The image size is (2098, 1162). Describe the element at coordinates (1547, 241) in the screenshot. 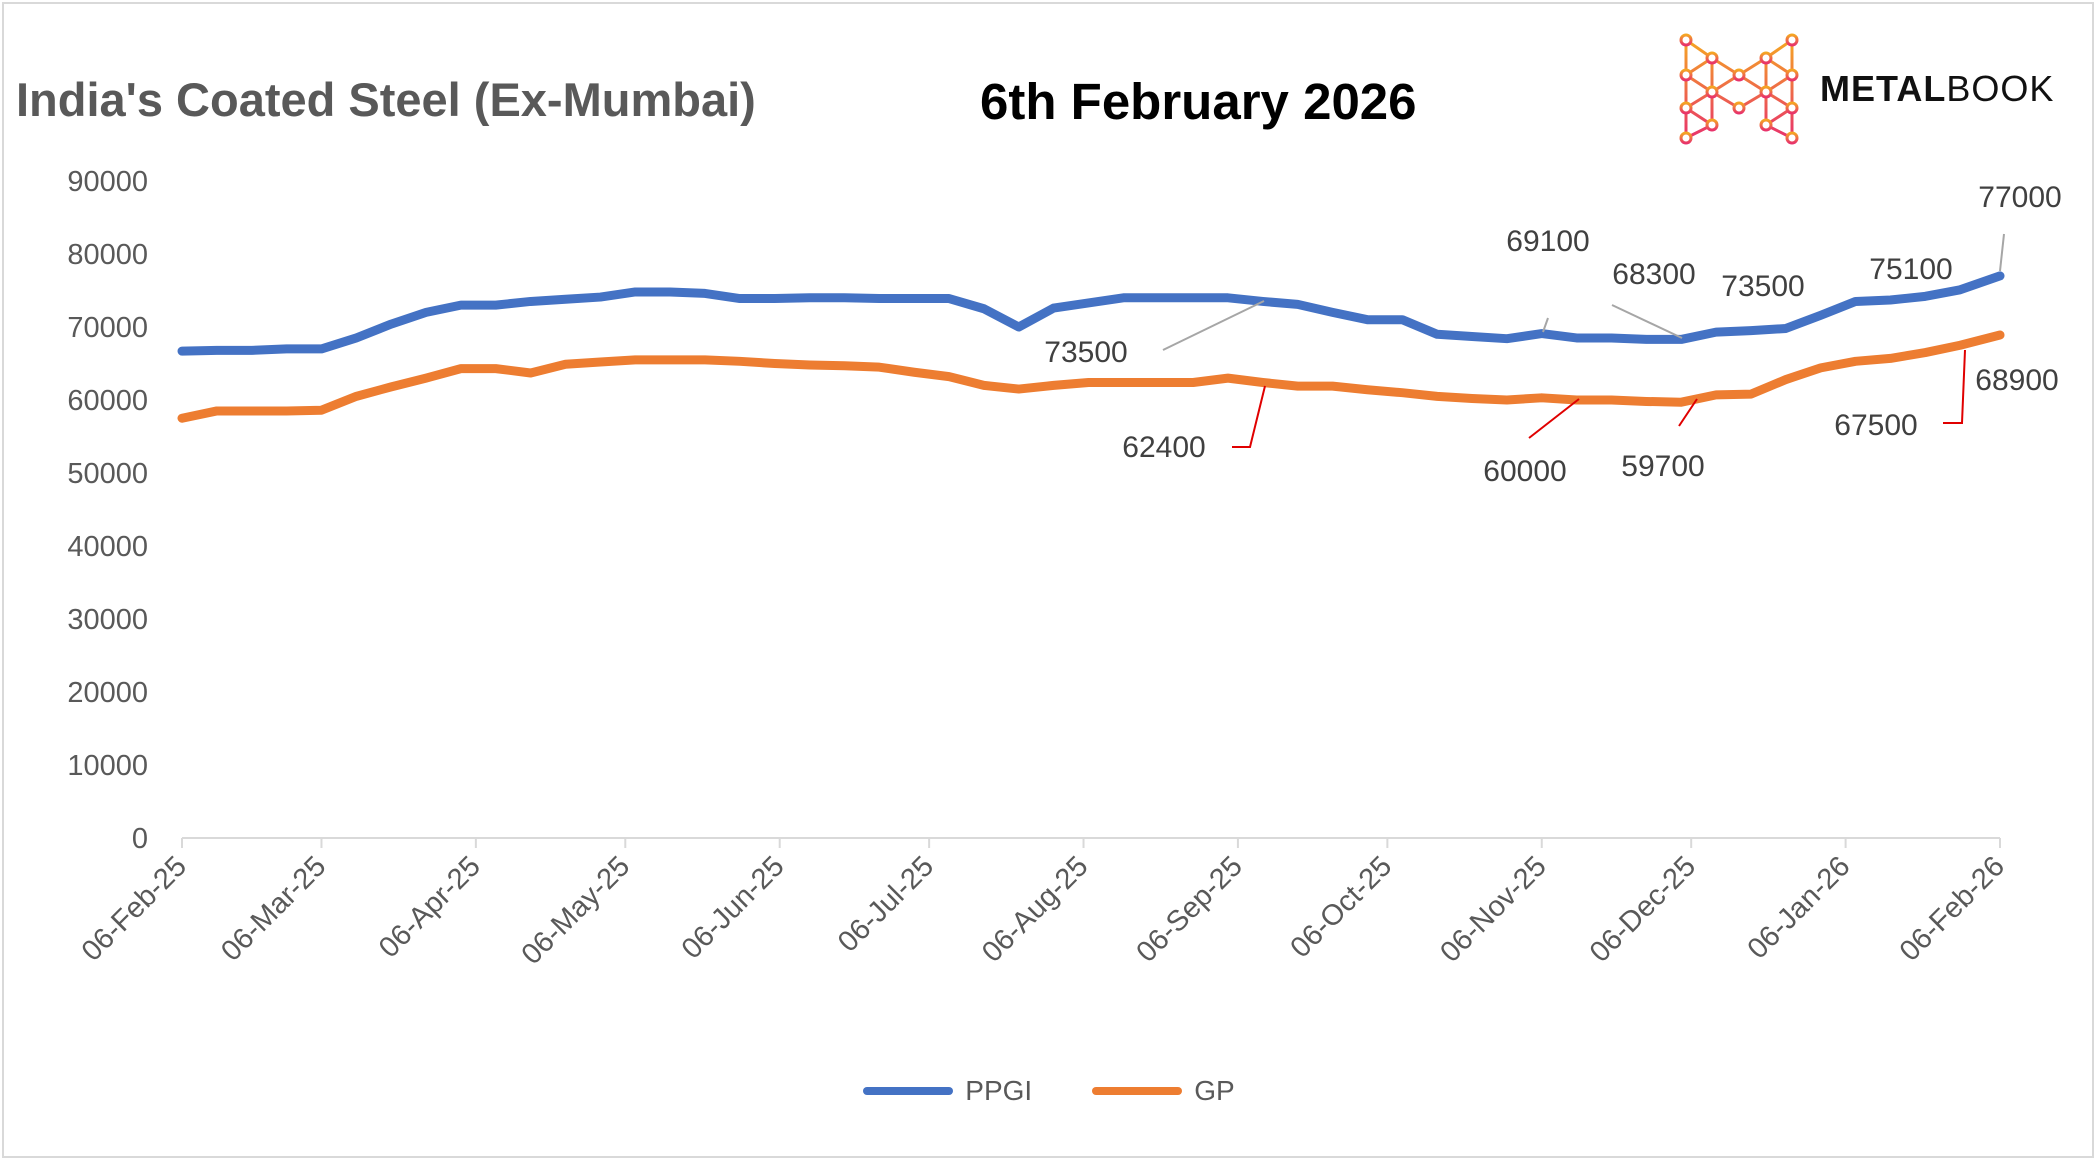

I see `data-label: 69100` at that location.